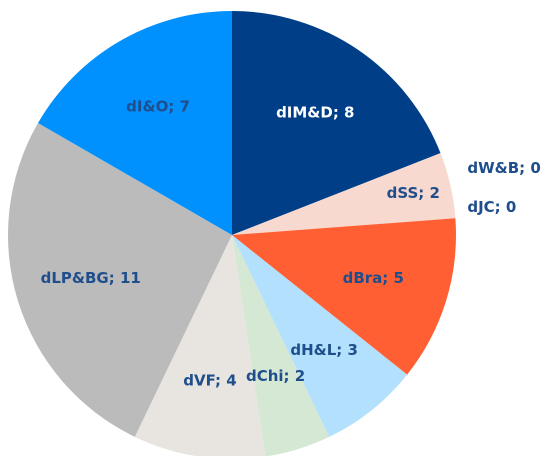 The width and height of the screenshot is (553, 456). What do you see at coordinates (91, 278) in the screenshot?
I see `data-label: dLP&BG; 11` at bounding box center [91, 278].